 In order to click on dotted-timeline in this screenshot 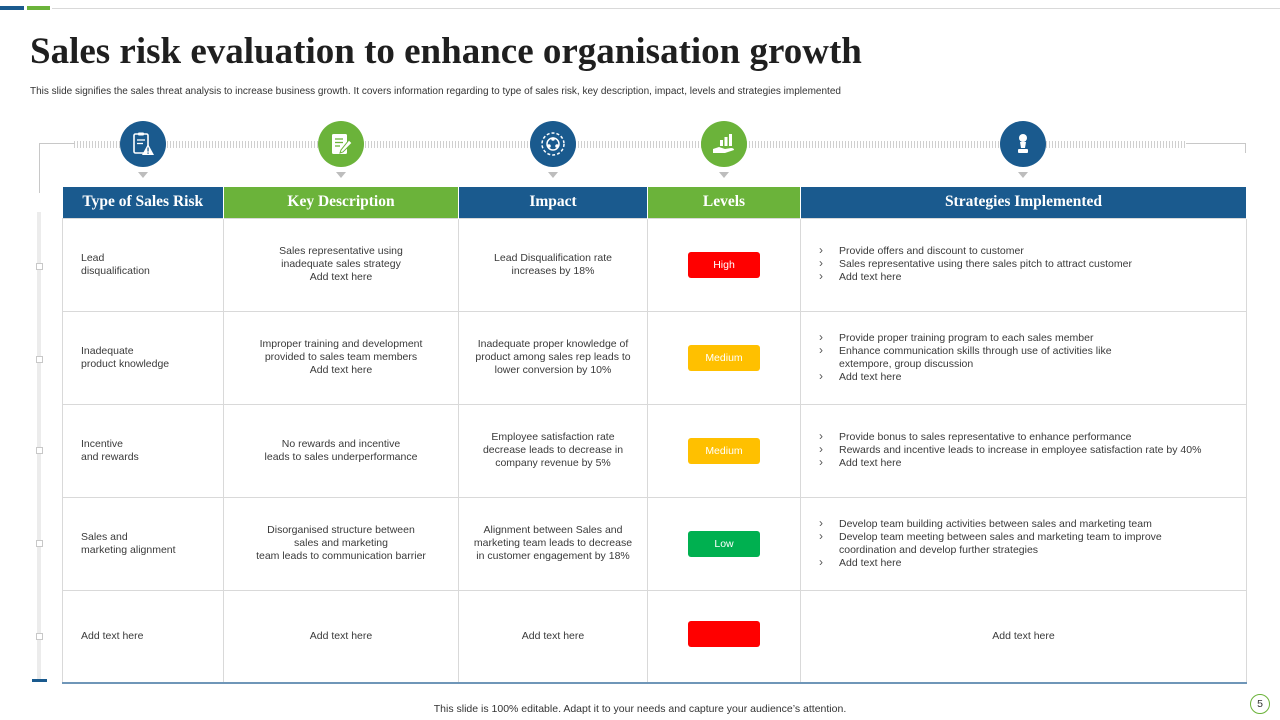, I will do `click(630, 144)`.